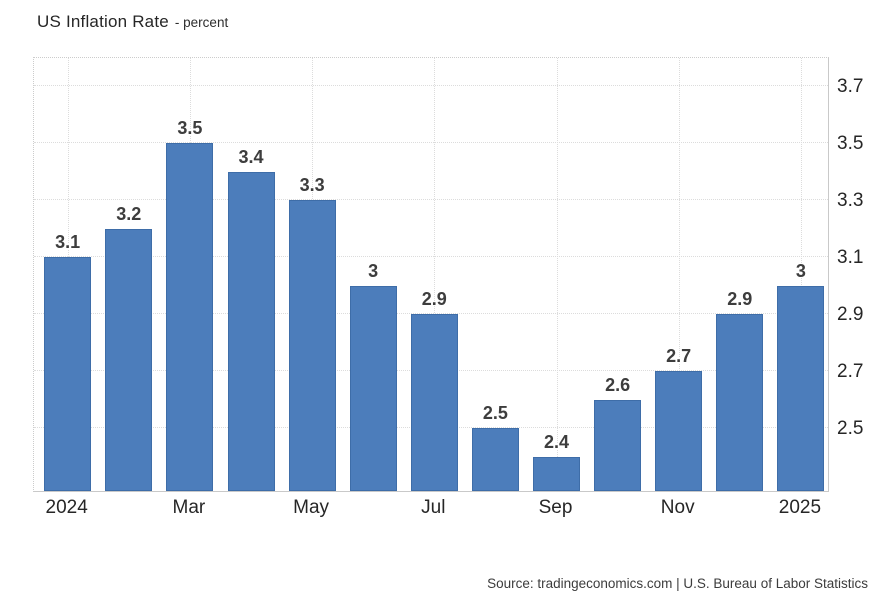 This screenshot has width=882, height=603. What do you see at coordinates (251, 156) in the screenshot?
I see `bar-value-label: 3.4` at bounding box center [251, 156].